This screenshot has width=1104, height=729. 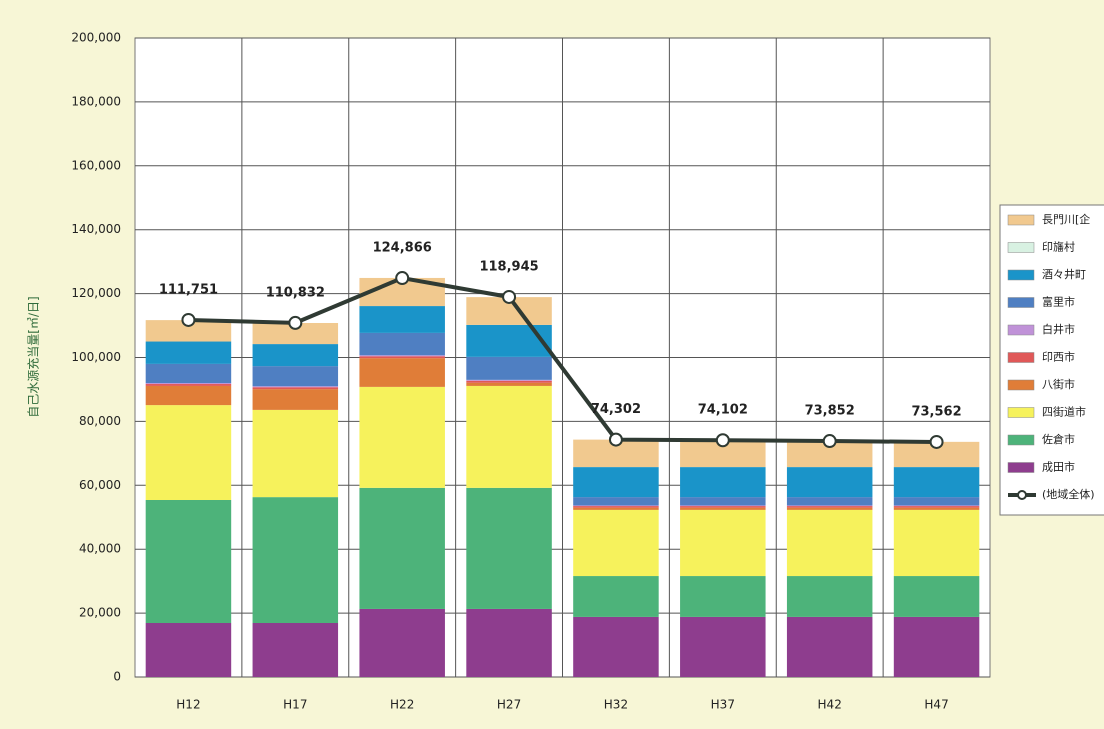 I want to click on y-tick-label: 140,000, so click(x=96, y=229).